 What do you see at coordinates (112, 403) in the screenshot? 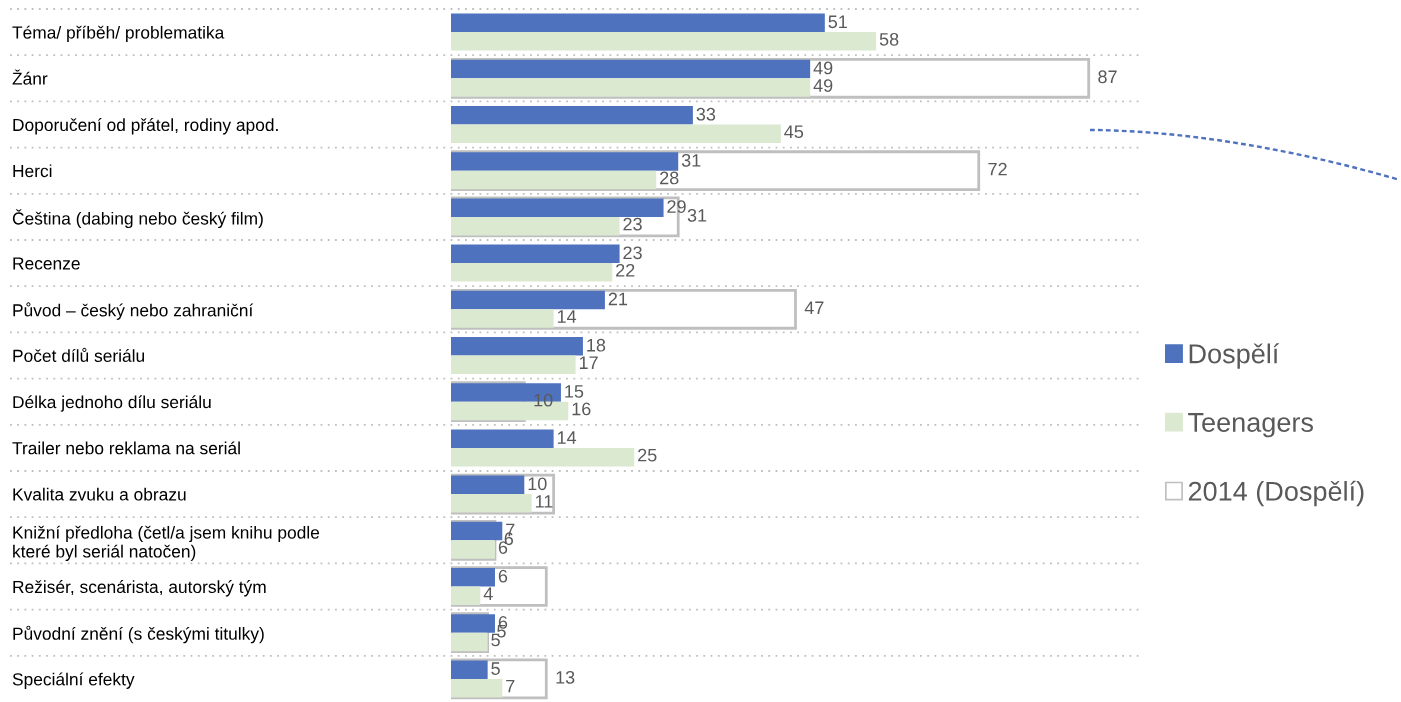
I see `y-tick-label: Délka jednoho dílu seriálu` at bounding box center [112, 403].